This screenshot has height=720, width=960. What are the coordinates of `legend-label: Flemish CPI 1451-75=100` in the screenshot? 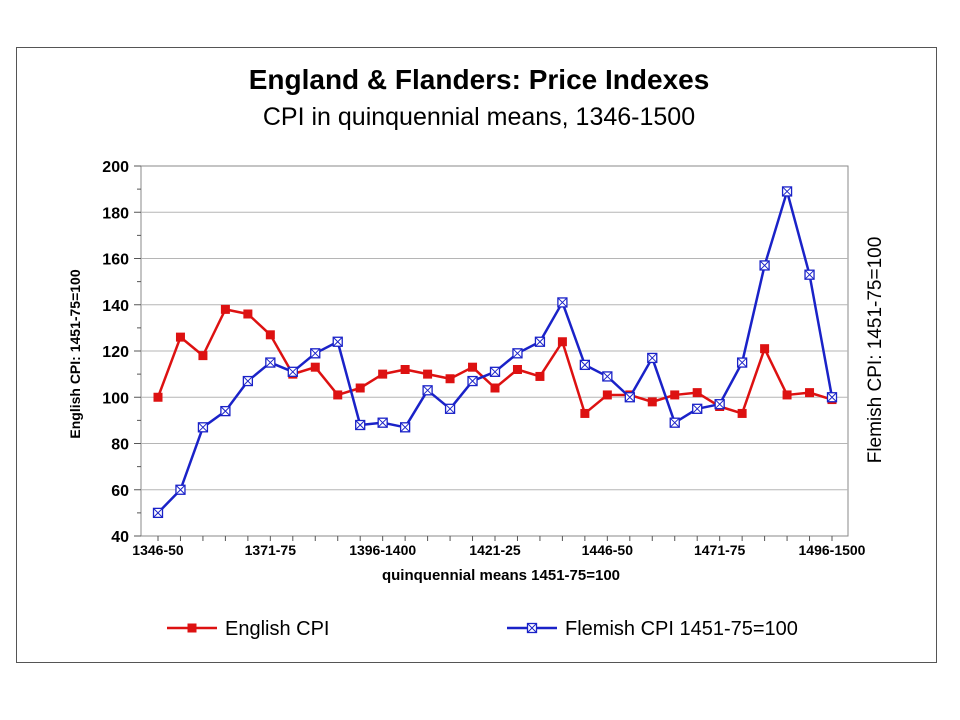 It's located at (681, 629).